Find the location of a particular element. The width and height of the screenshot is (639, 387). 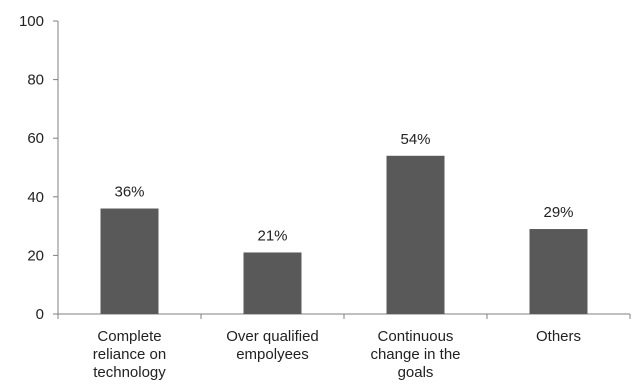

category-label: Complete is located at coordinates (129, 336).